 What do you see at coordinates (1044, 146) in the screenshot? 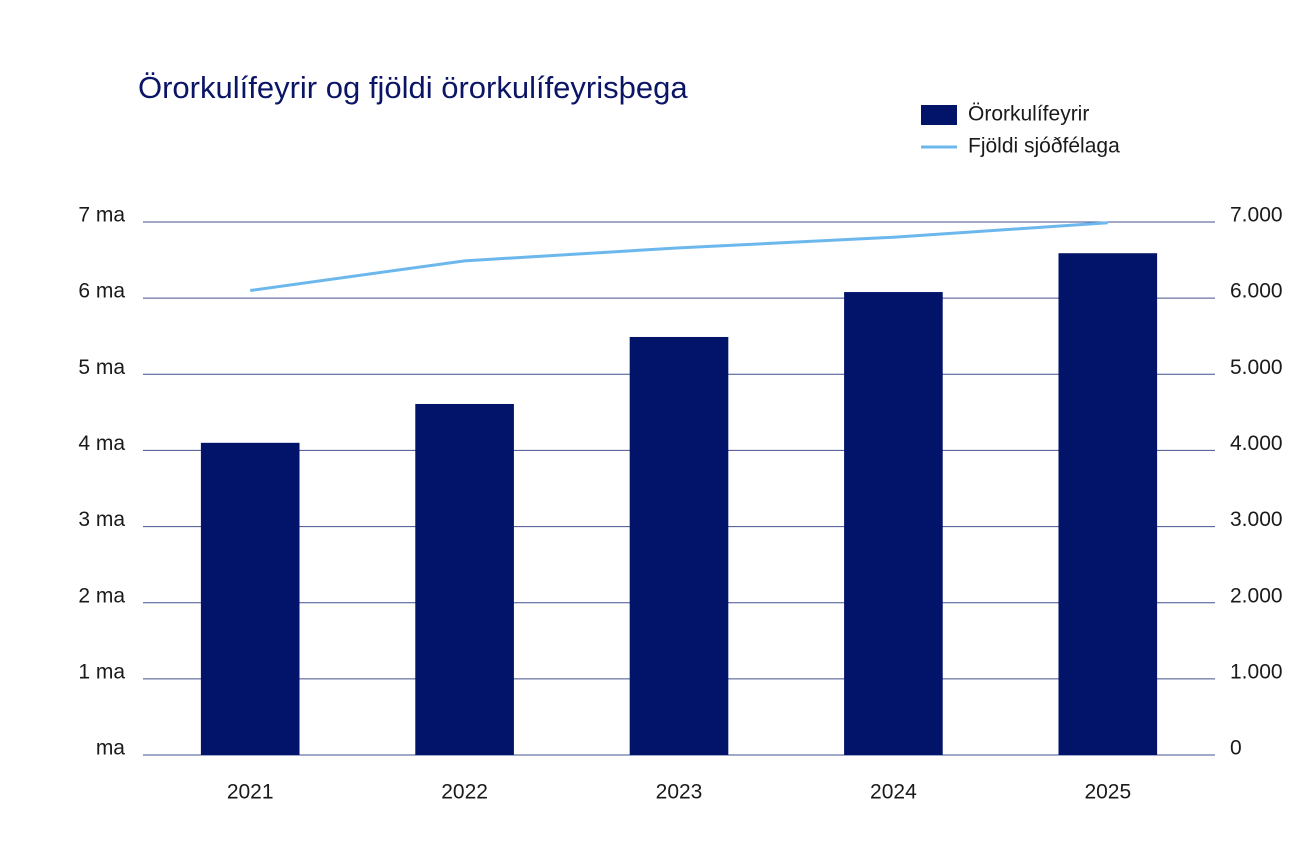
I see `legend-label: Fjöldi sjóðfélaga` at bounding box center [1044, 146].